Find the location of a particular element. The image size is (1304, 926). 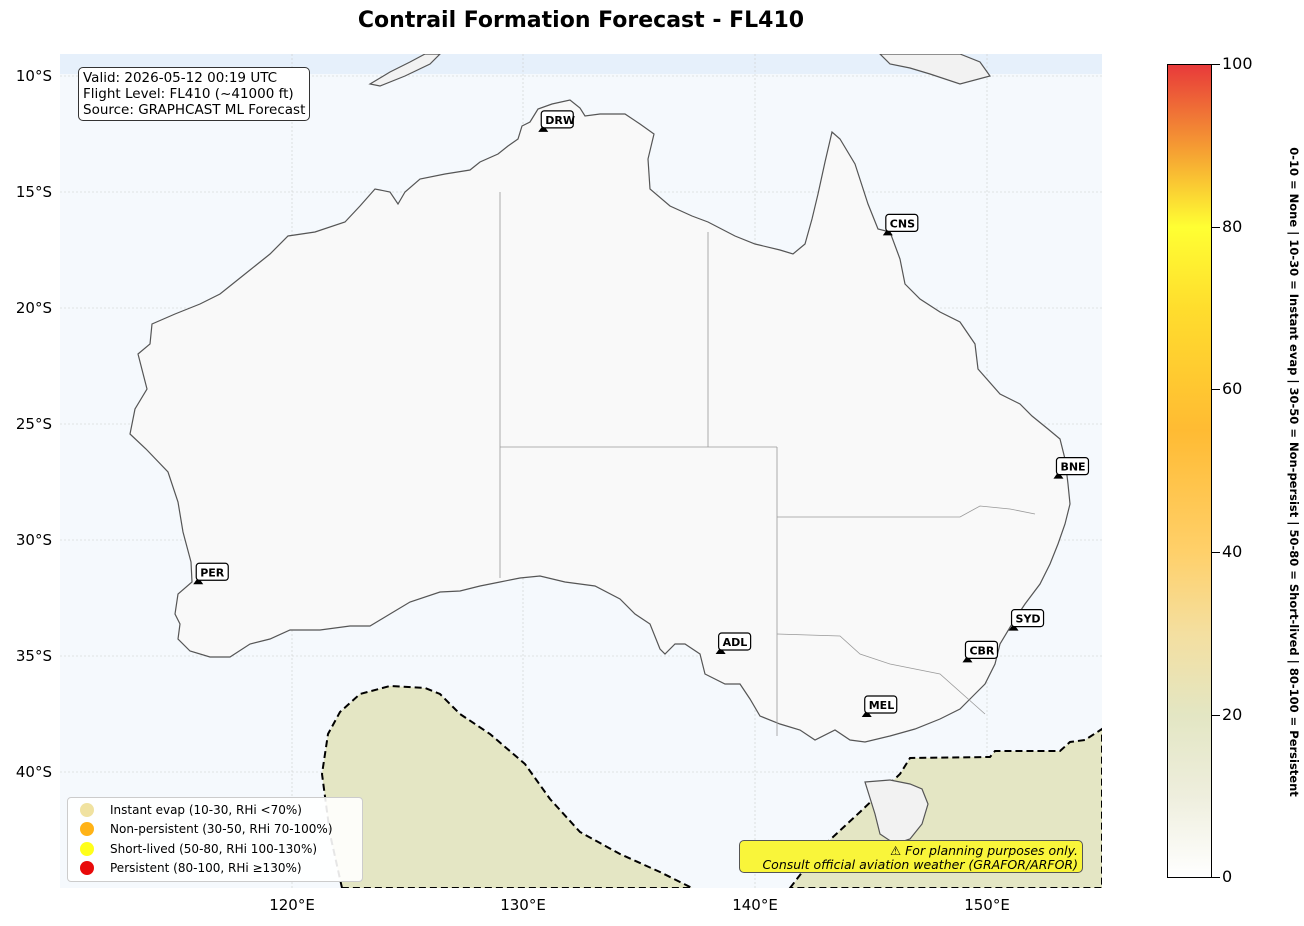

northern-band is located at coordinates (581, 64).